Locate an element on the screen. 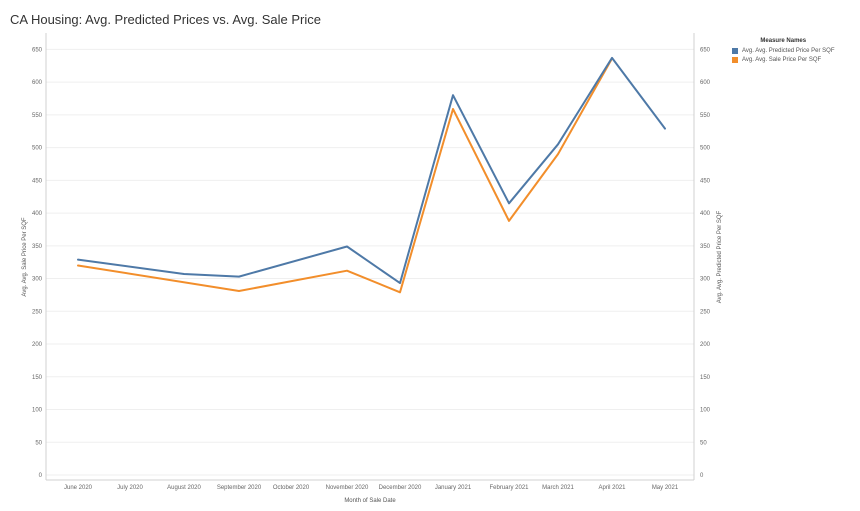  right-tick-label: 450 is located at coordinates (705, 181).